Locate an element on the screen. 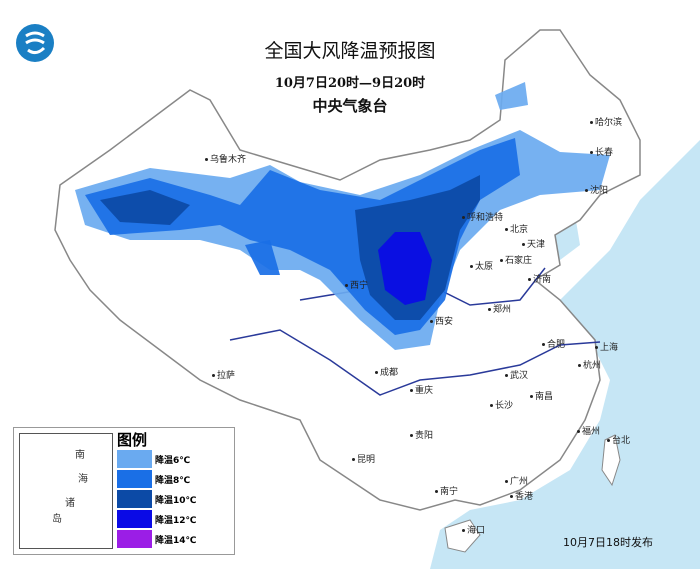  city-label: 天津 is located at coordinates (533, 243).